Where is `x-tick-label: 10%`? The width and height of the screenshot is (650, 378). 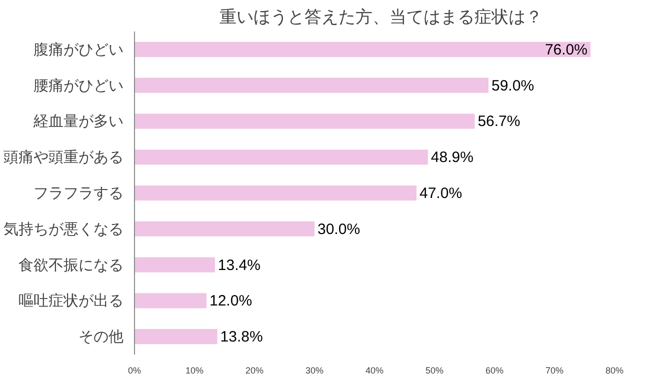 x-tick-label: 10% is located at coordinates (194, 371).